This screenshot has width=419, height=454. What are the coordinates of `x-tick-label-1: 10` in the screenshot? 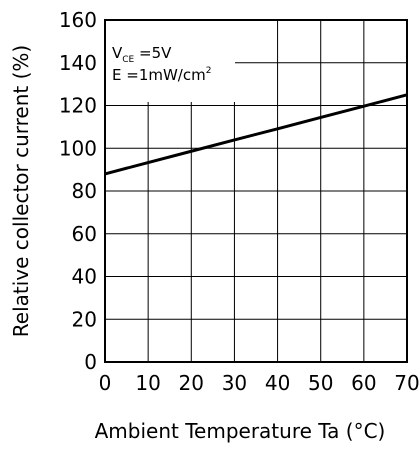 It's located at (147, 383).